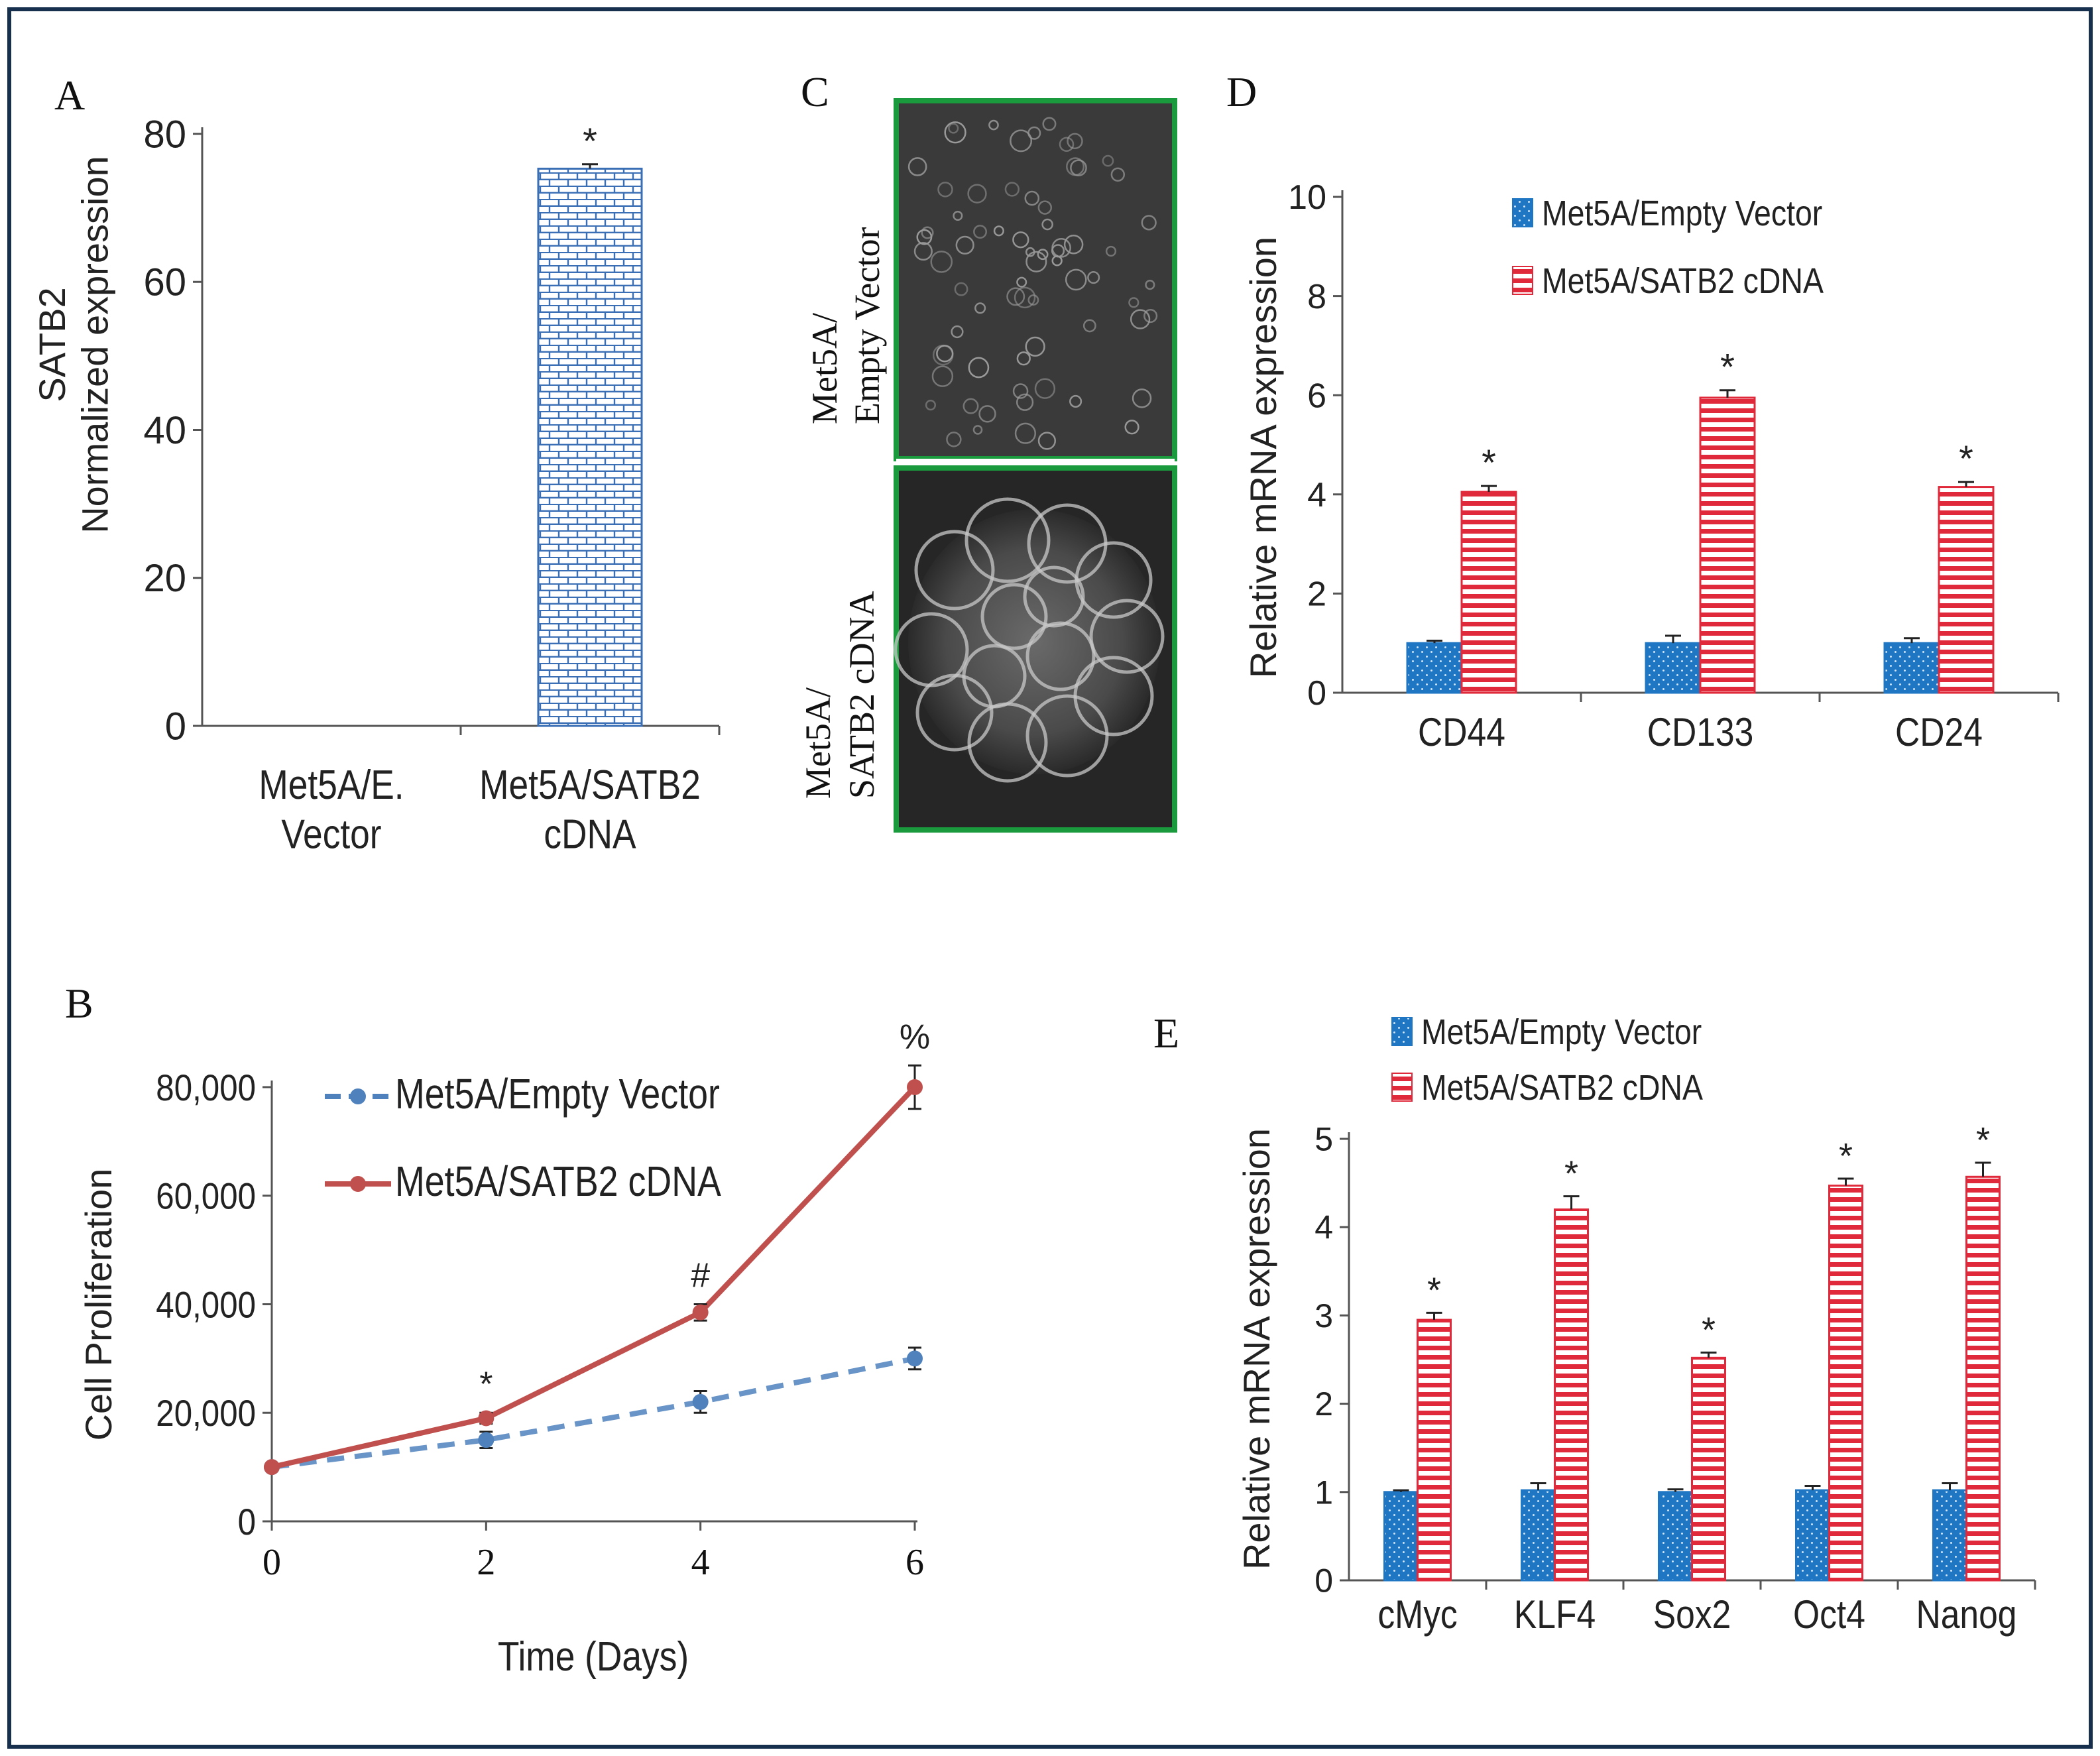 The image size is (2100, 1756). Describe the element at coordinates (914, 1562) in the screenshot. I see `x-tick-label: 6` at that location.